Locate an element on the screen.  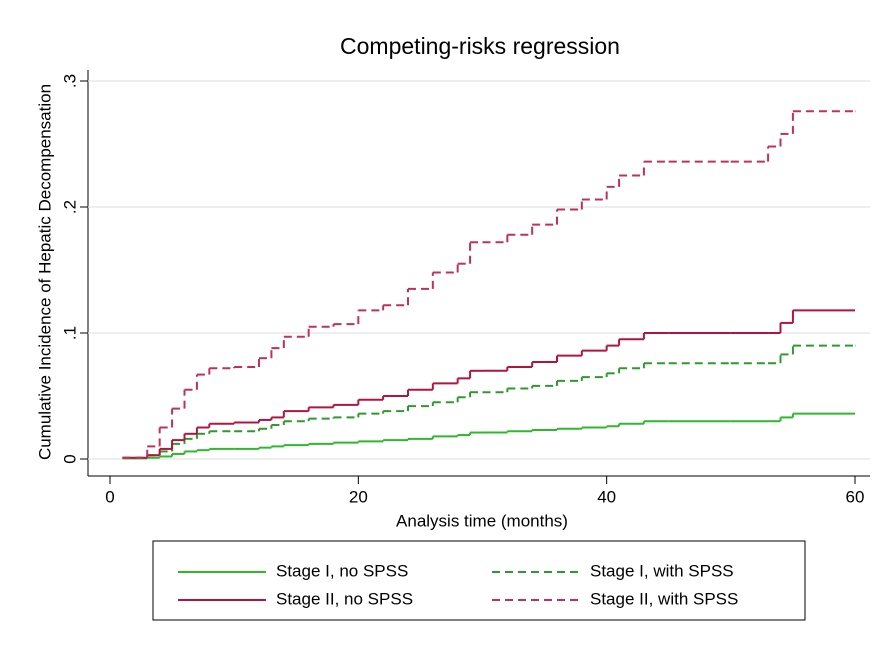
x-axis-label: Analysis time (months) is located at coordinates (482, 520).